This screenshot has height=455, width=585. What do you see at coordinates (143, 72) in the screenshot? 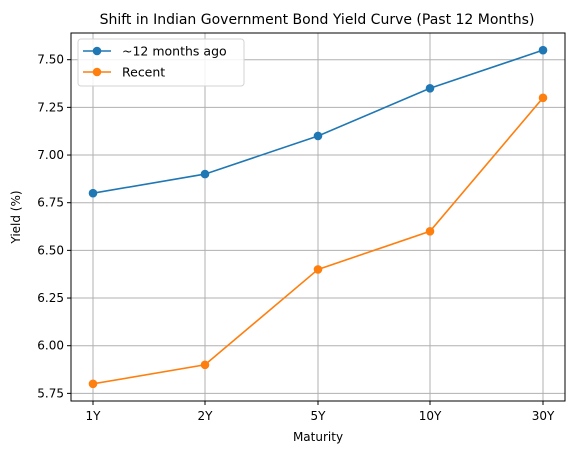
I see `legend-label: Recent` at bounding box center [143, 72].